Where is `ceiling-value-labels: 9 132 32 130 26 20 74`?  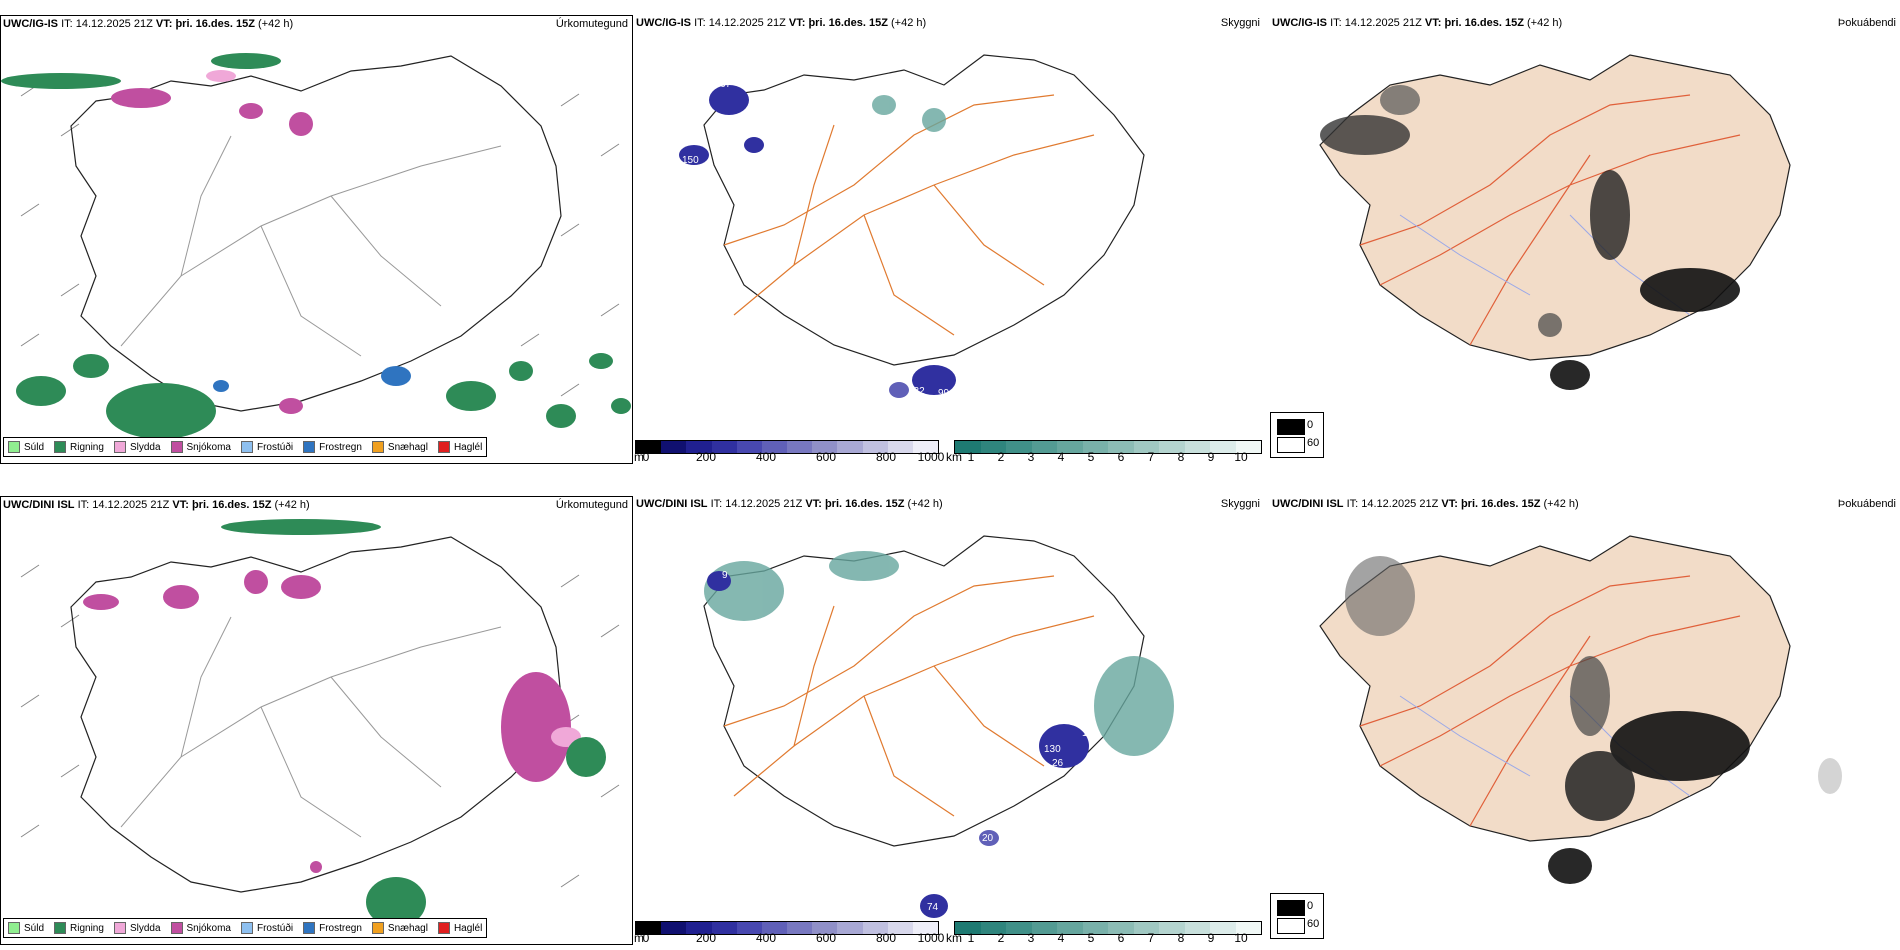
ceiling-value-labels: 9 132 32 130 26 20 74 is located at coordinates (910, 741).